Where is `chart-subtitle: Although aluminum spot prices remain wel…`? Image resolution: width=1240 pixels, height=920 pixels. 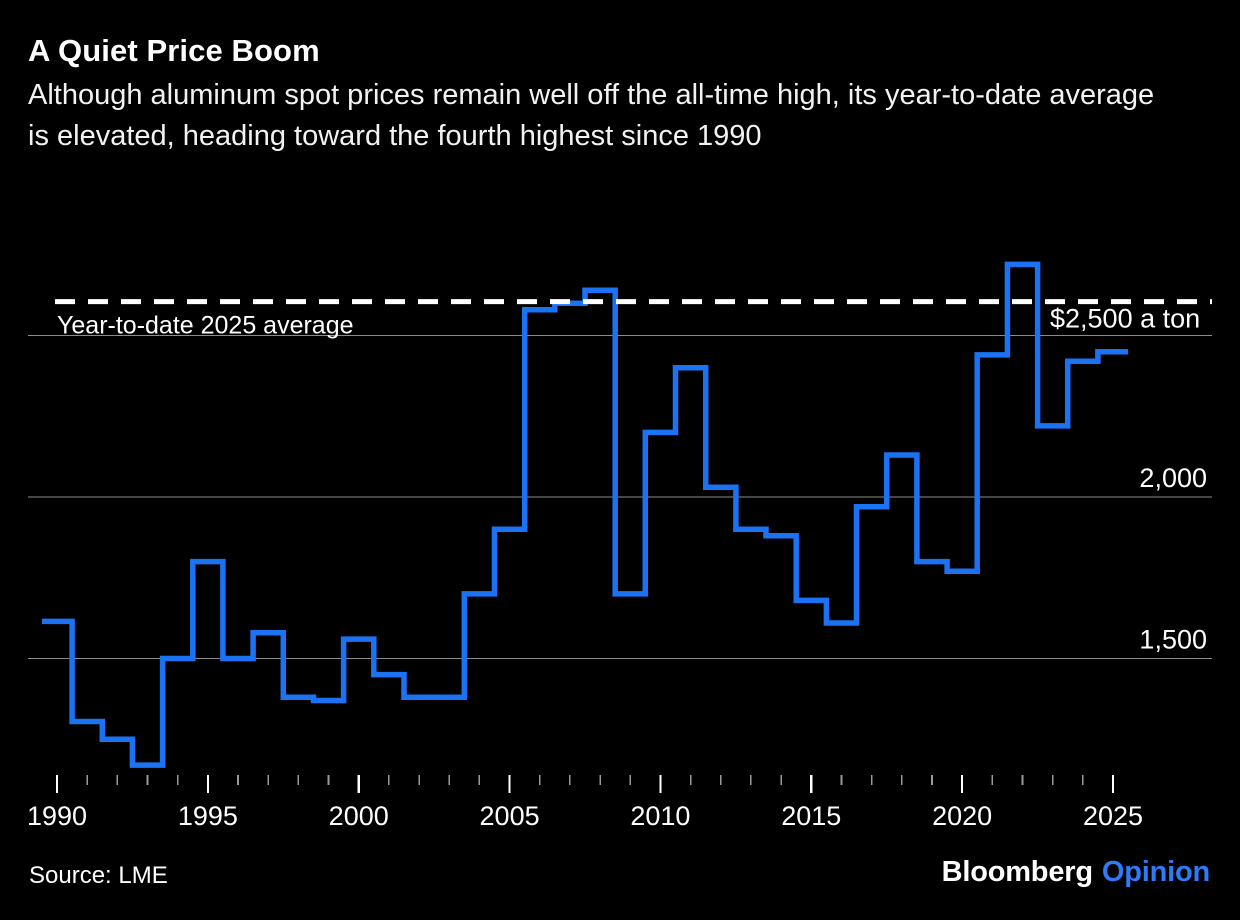 chart-subtitle: Although aluminum spot prices remain wel… is located at coordinates (591, 115).